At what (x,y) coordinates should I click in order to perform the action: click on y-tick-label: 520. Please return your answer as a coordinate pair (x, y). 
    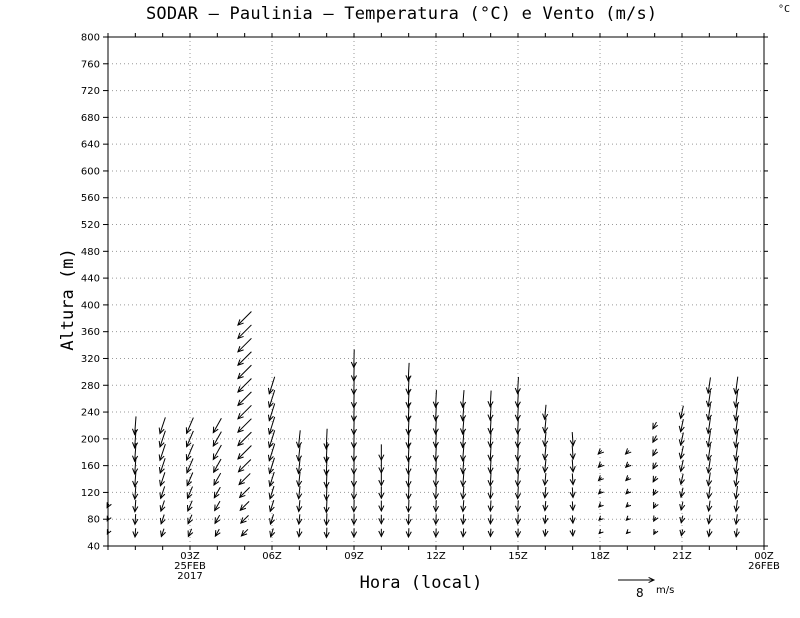
    Looking at the image, I should click on (90, 225).